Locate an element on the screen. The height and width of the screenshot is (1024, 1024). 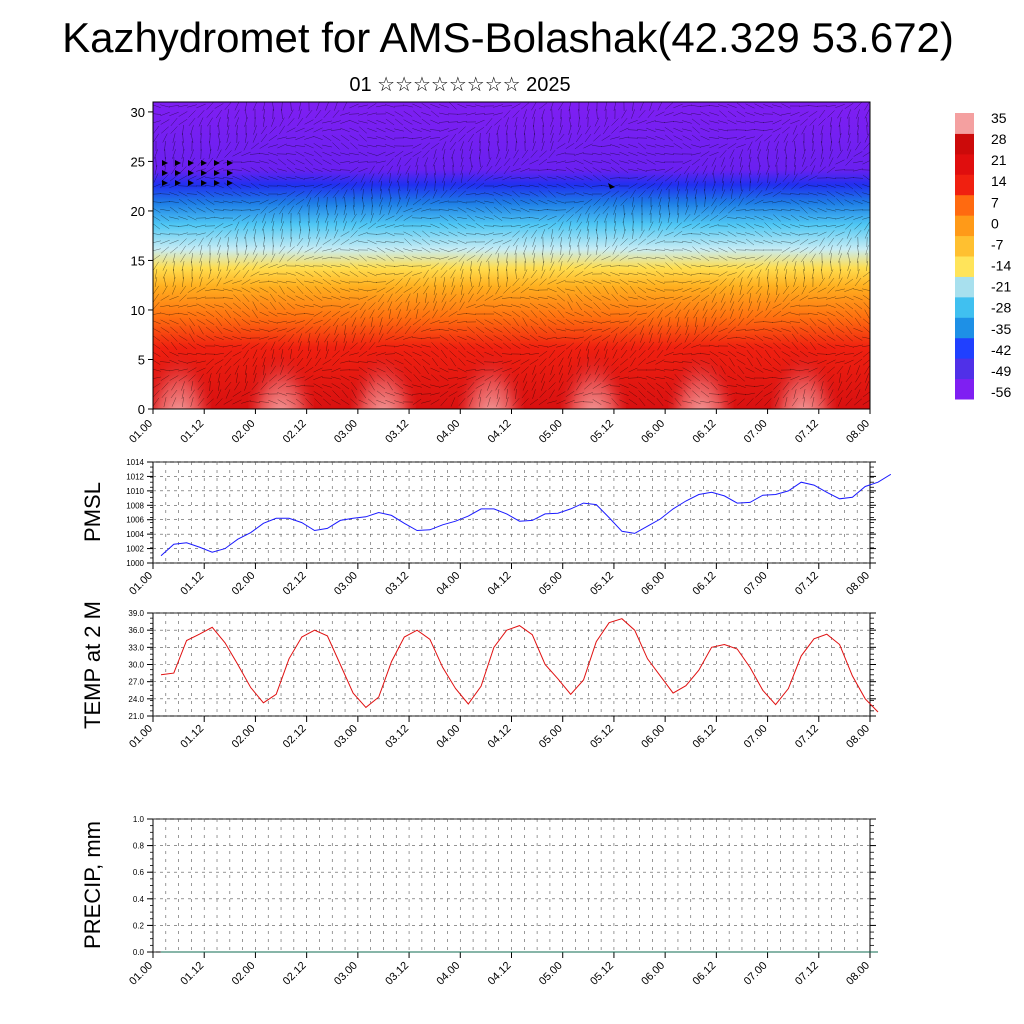
profile-xtick-label: 05.12 is located at coordinates (602, 432).